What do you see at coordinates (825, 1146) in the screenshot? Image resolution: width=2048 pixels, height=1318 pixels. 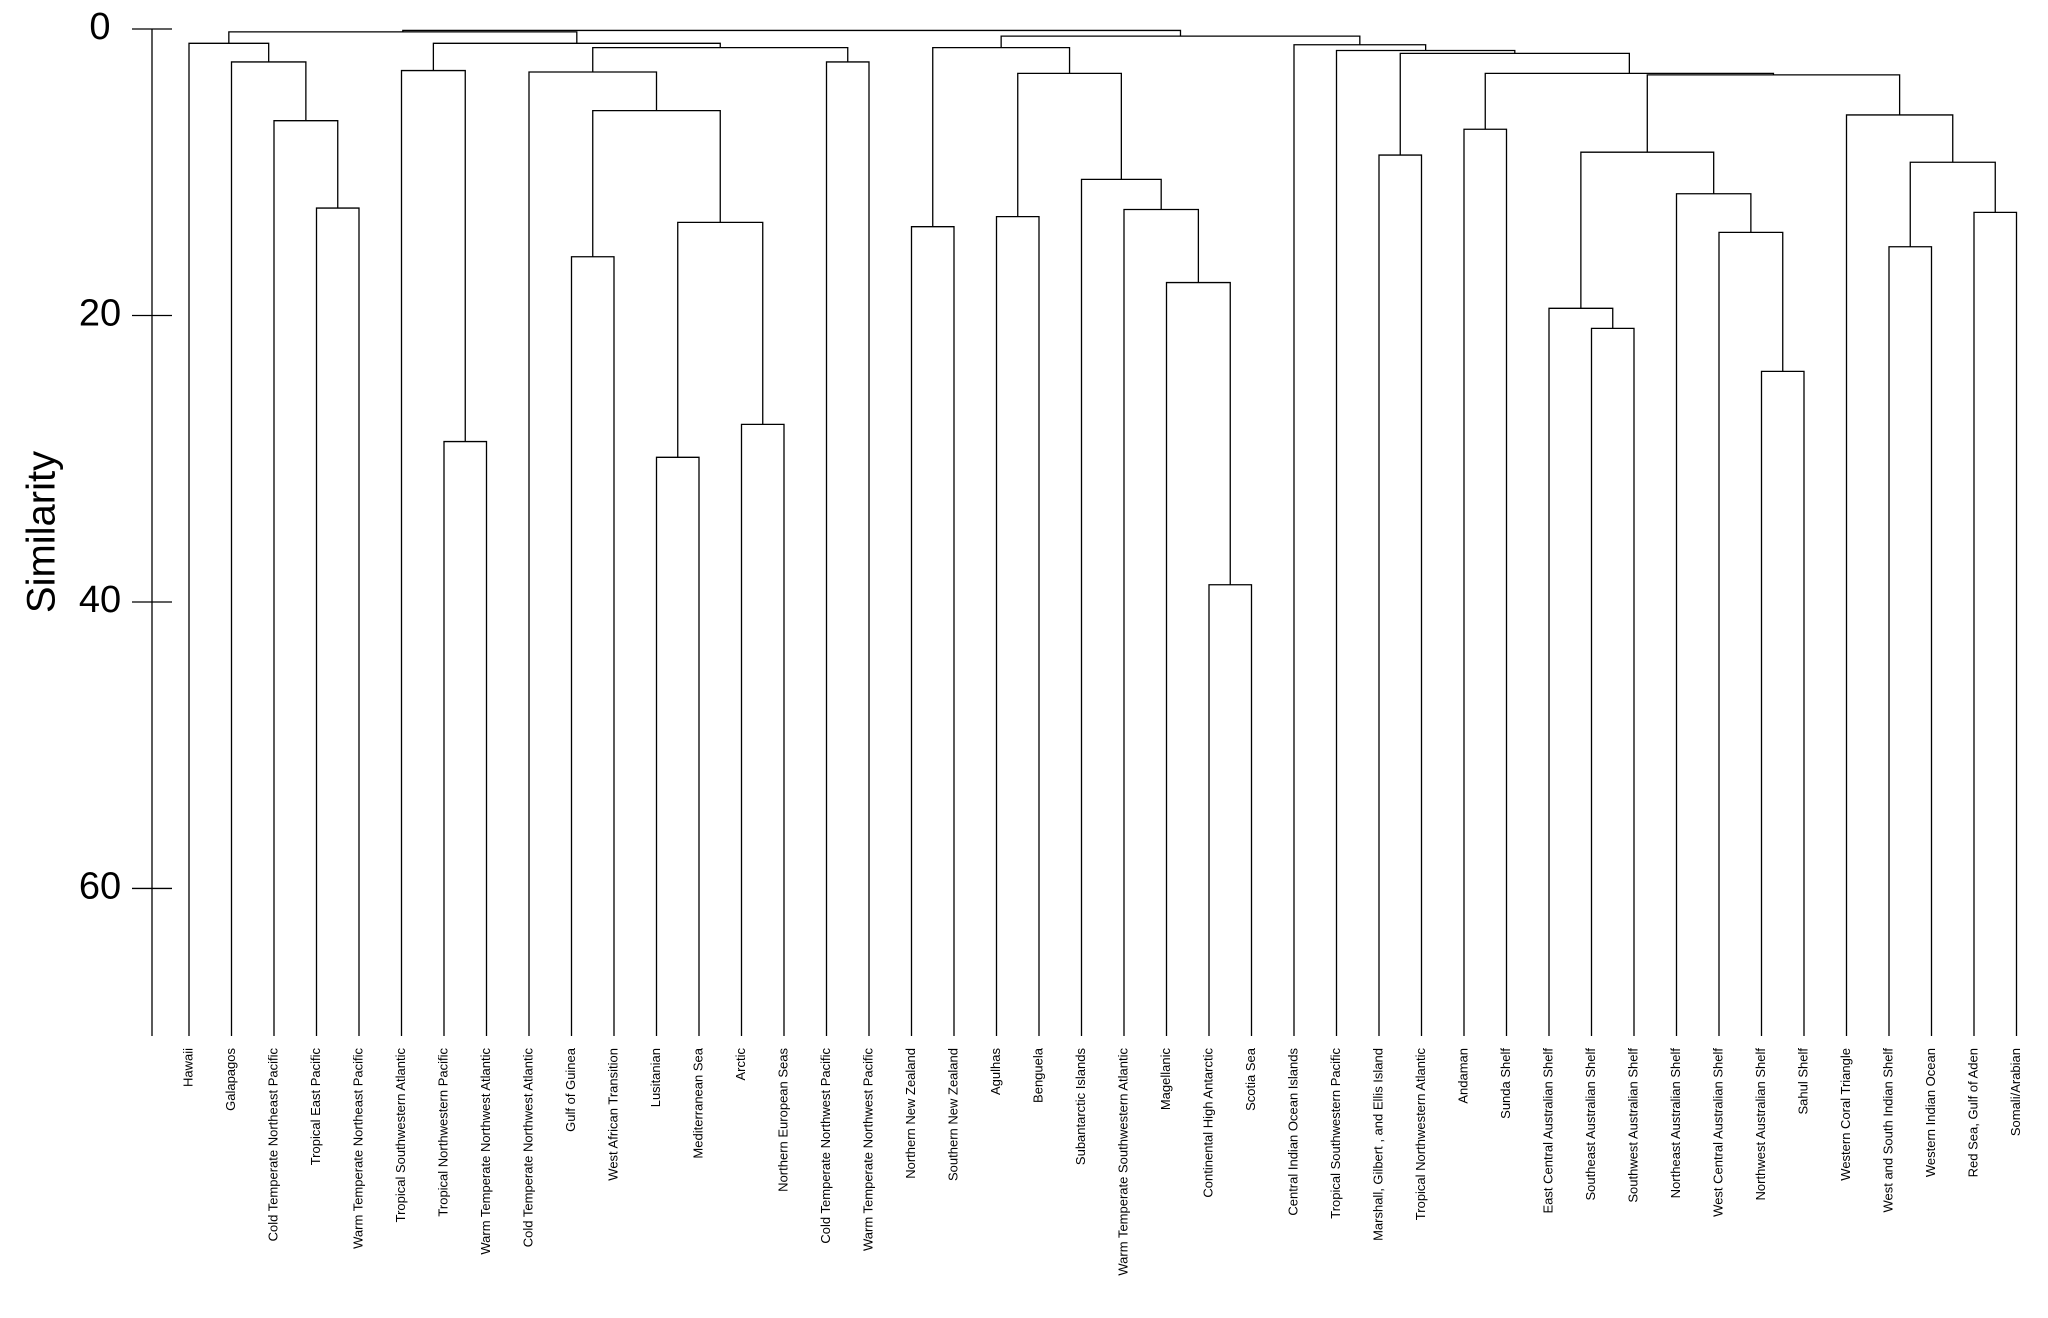 I see `leaf-label: Cold Temperate Northwest Pacific` at bounding box center [825, 1146].